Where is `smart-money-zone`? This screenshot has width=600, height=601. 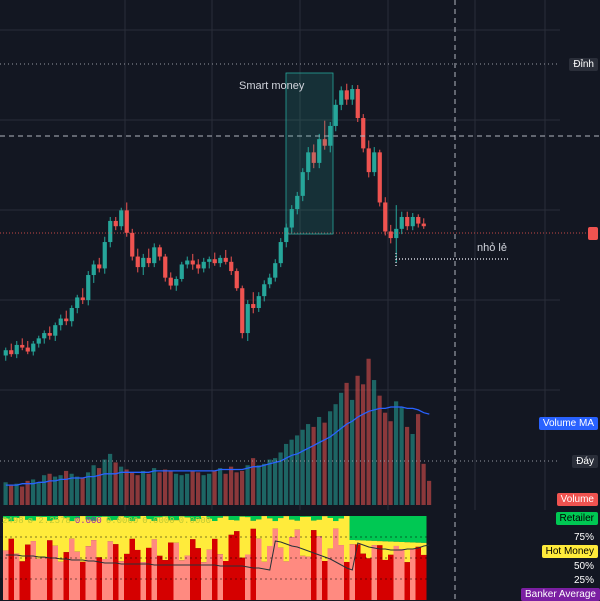
smart-money-zone is located at coordinates (309, 153).